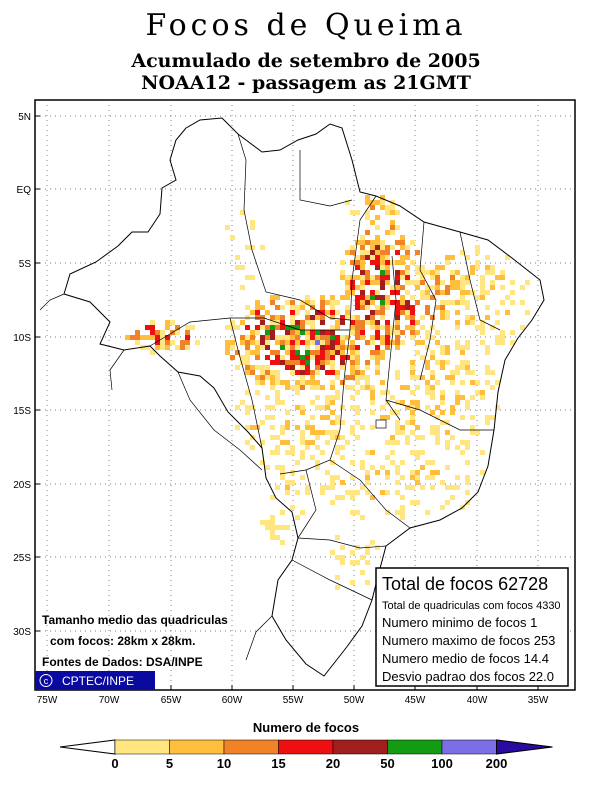  Describe the element at coordinates (465, 658) in the screenshot. I see `stats-mean: Numero medio de focos 14.4` at that location.